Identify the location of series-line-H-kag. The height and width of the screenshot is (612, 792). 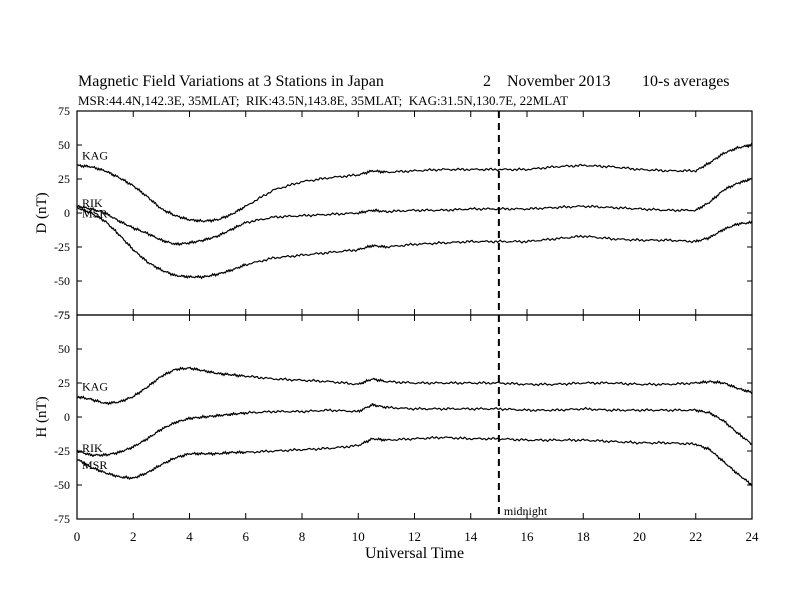
(414, 386).